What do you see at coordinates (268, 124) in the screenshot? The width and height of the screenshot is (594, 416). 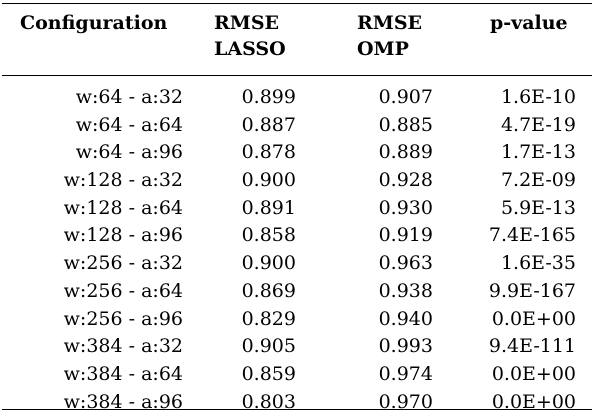 I see `cell-rmse-lasso: 0.887` at bounding box center [268, 124].